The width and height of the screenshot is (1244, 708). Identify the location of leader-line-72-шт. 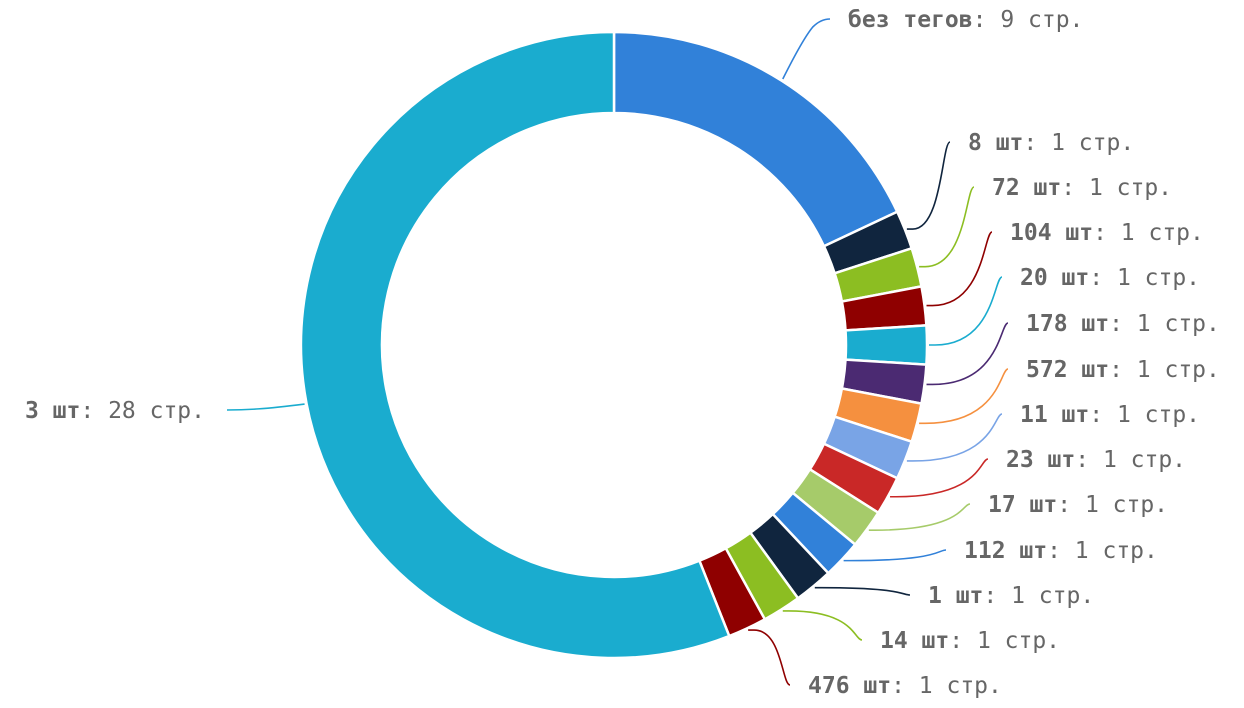
(947, 227).